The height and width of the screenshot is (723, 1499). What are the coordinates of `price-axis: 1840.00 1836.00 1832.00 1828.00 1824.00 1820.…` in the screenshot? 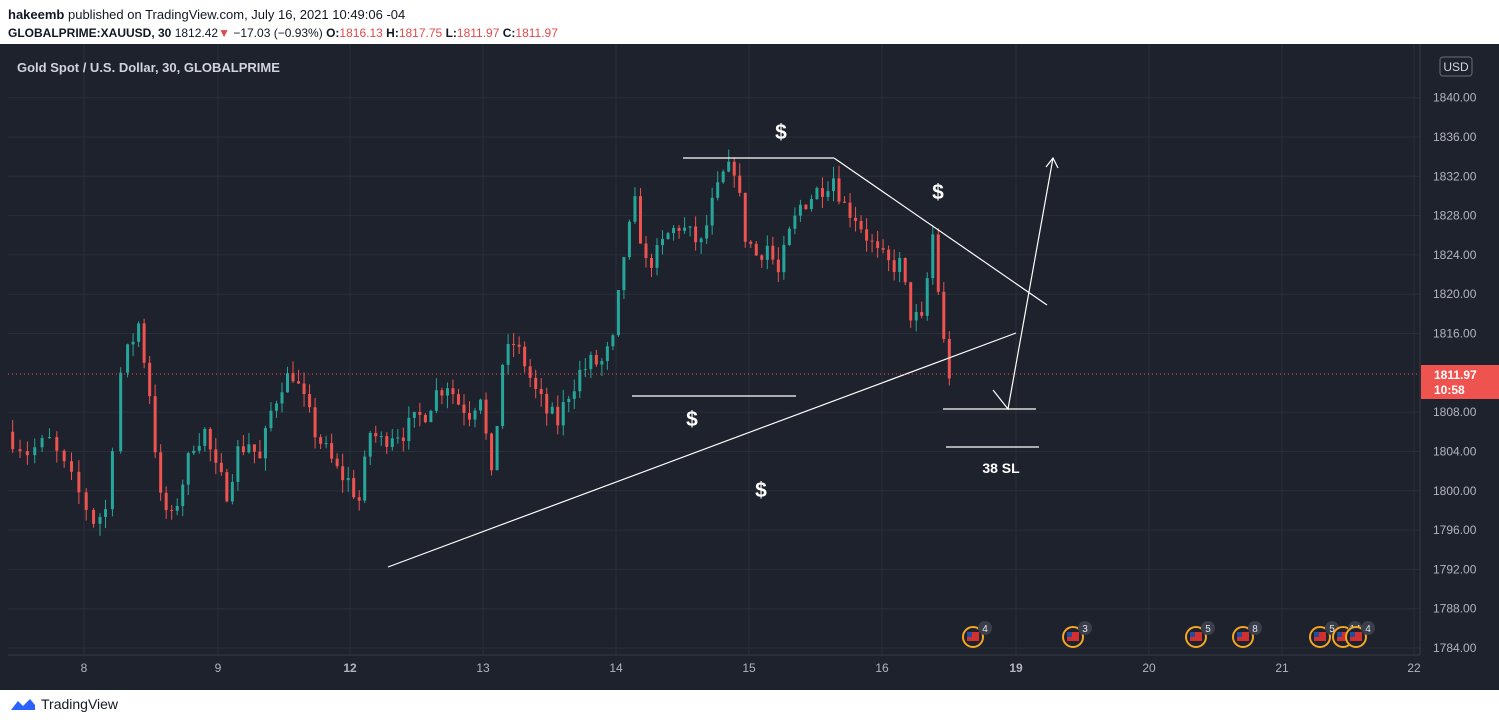 It's located at (1448, 349).